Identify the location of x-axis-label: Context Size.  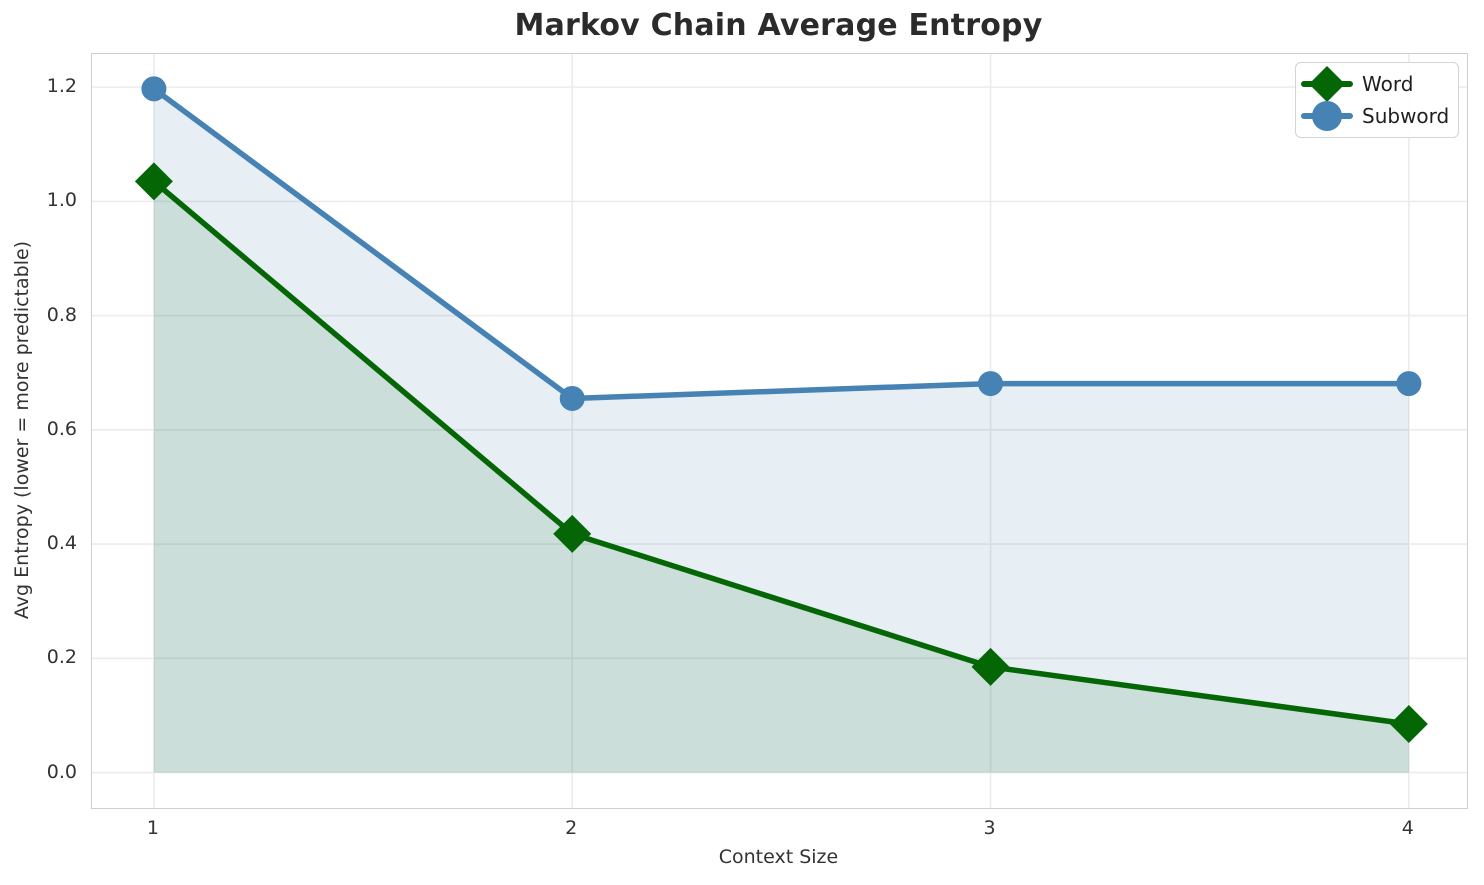
(778, 857).